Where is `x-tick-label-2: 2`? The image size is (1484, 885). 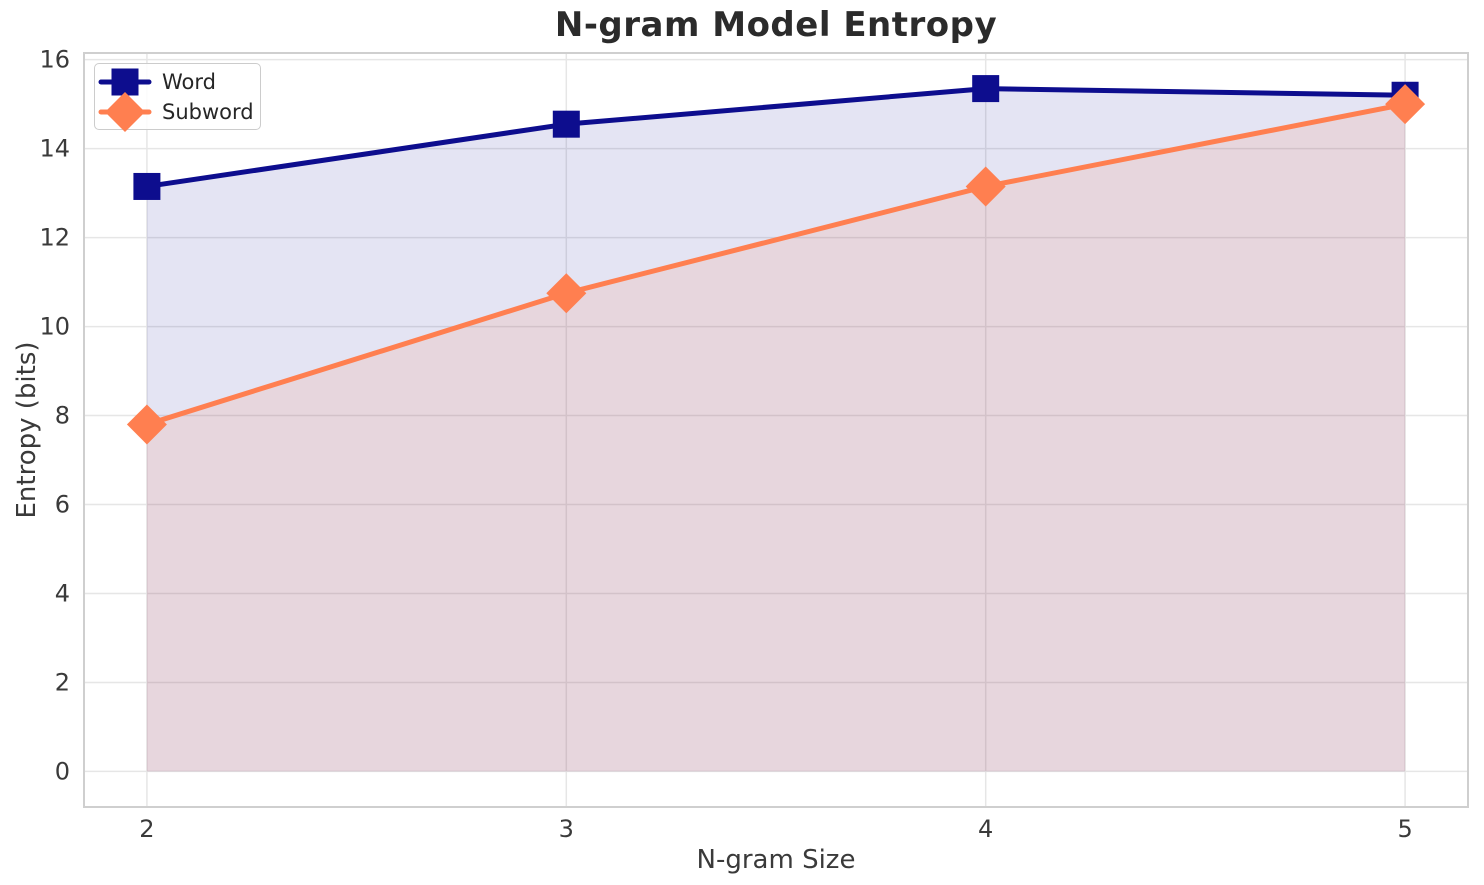
x-tick-label-2: 2 is located at coordinates (146, 829).